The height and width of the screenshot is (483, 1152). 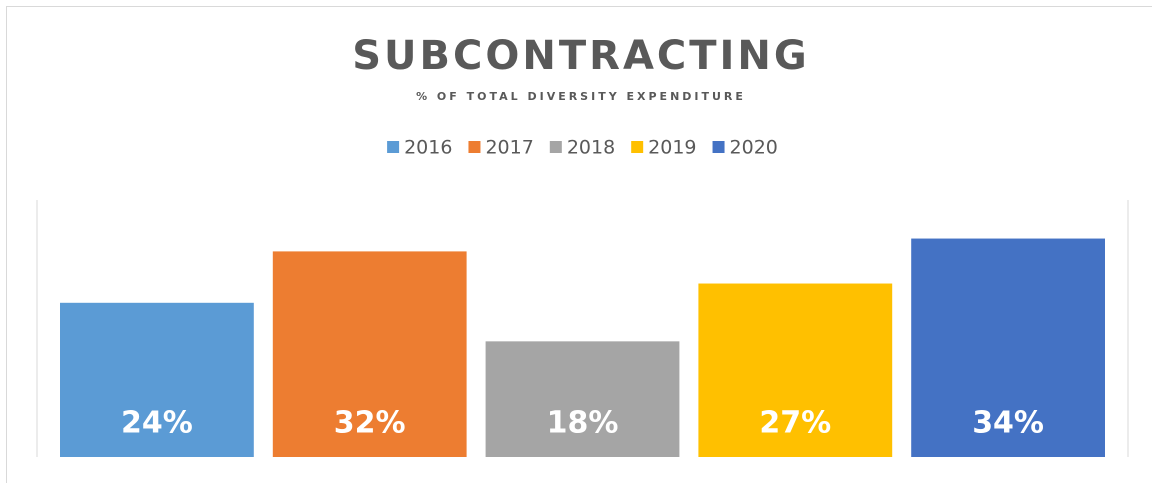 I want to click on chart-subtitle: % OF TOTAL DIVERSITY EXPENDITURE, so click(x=581, y=96).